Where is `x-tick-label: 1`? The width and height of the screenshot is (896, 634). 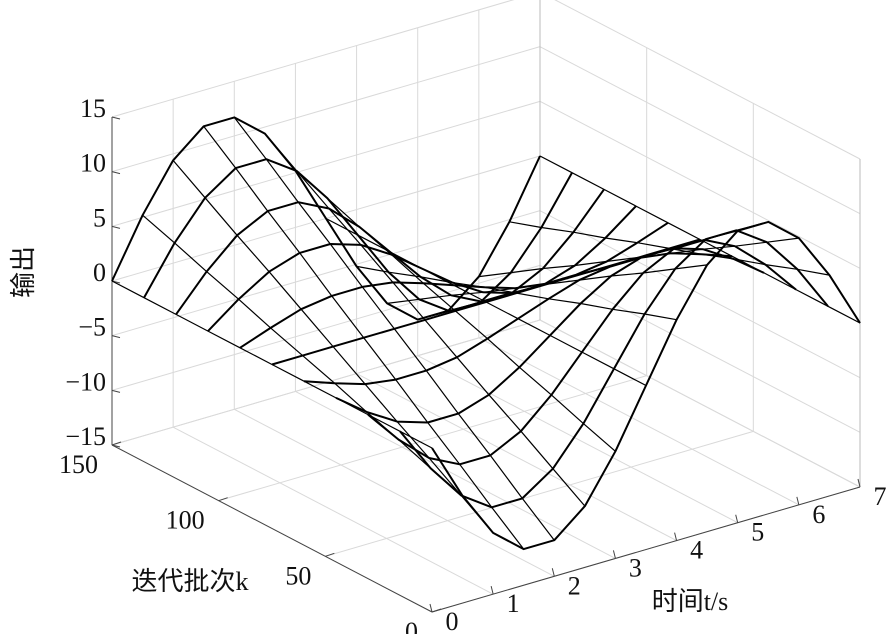
x-tick-label: 1 is located at coordinates (513, 603).